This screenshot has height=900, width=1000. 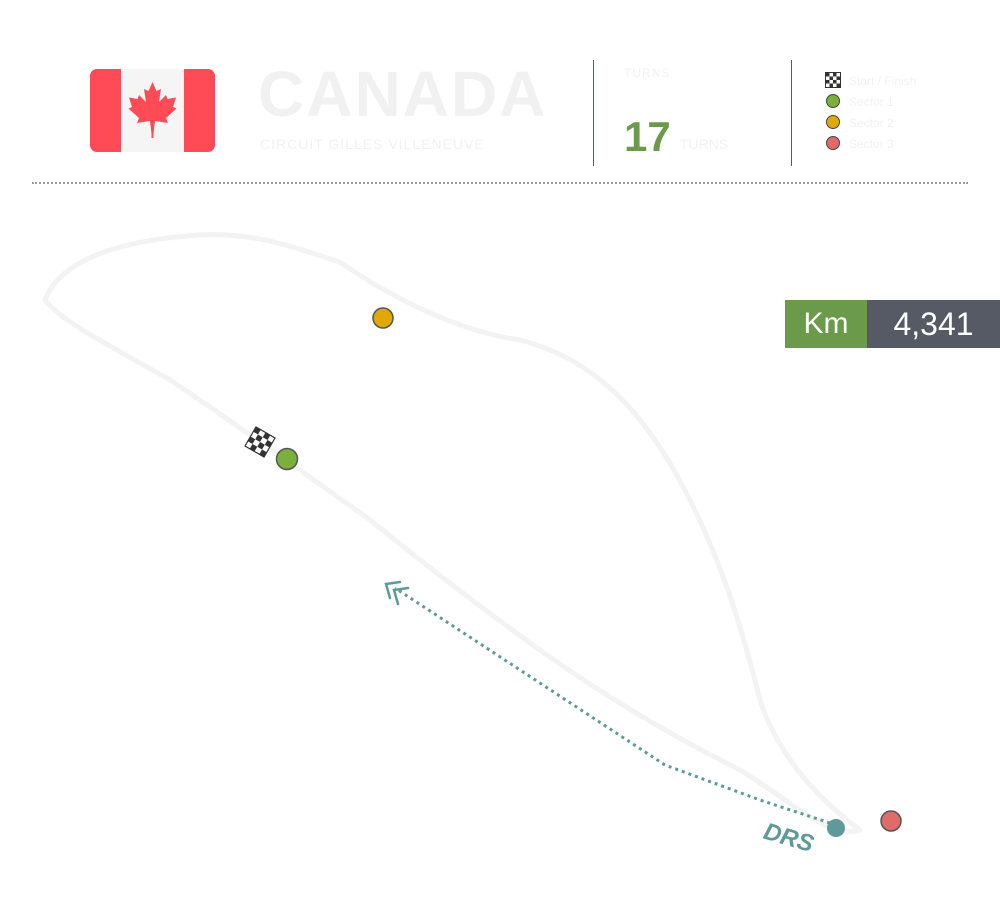 I want to click on sector-3-marker, so click(x=891, y=821).